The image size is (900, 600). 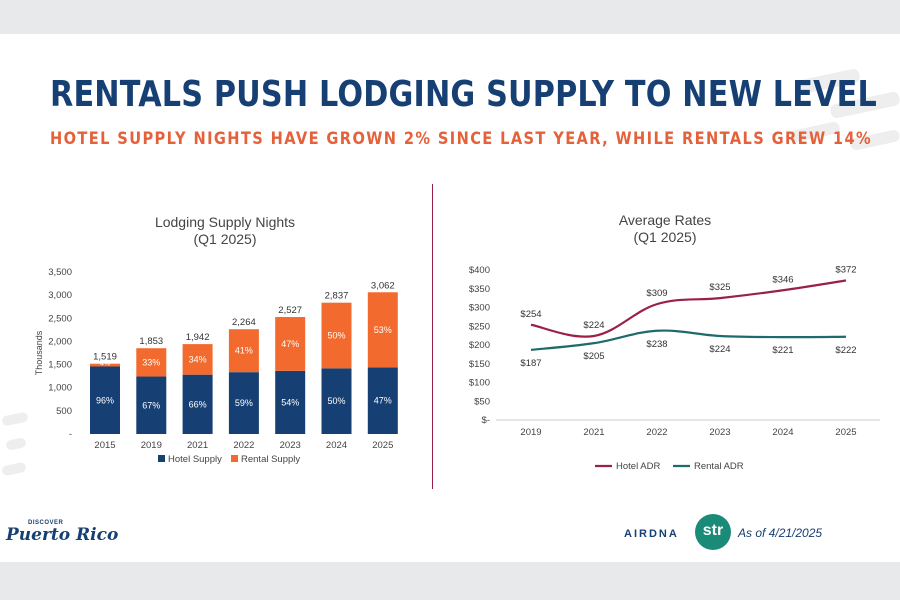 I want to click on y-tick-label: $-, so click(x=486, y=420).